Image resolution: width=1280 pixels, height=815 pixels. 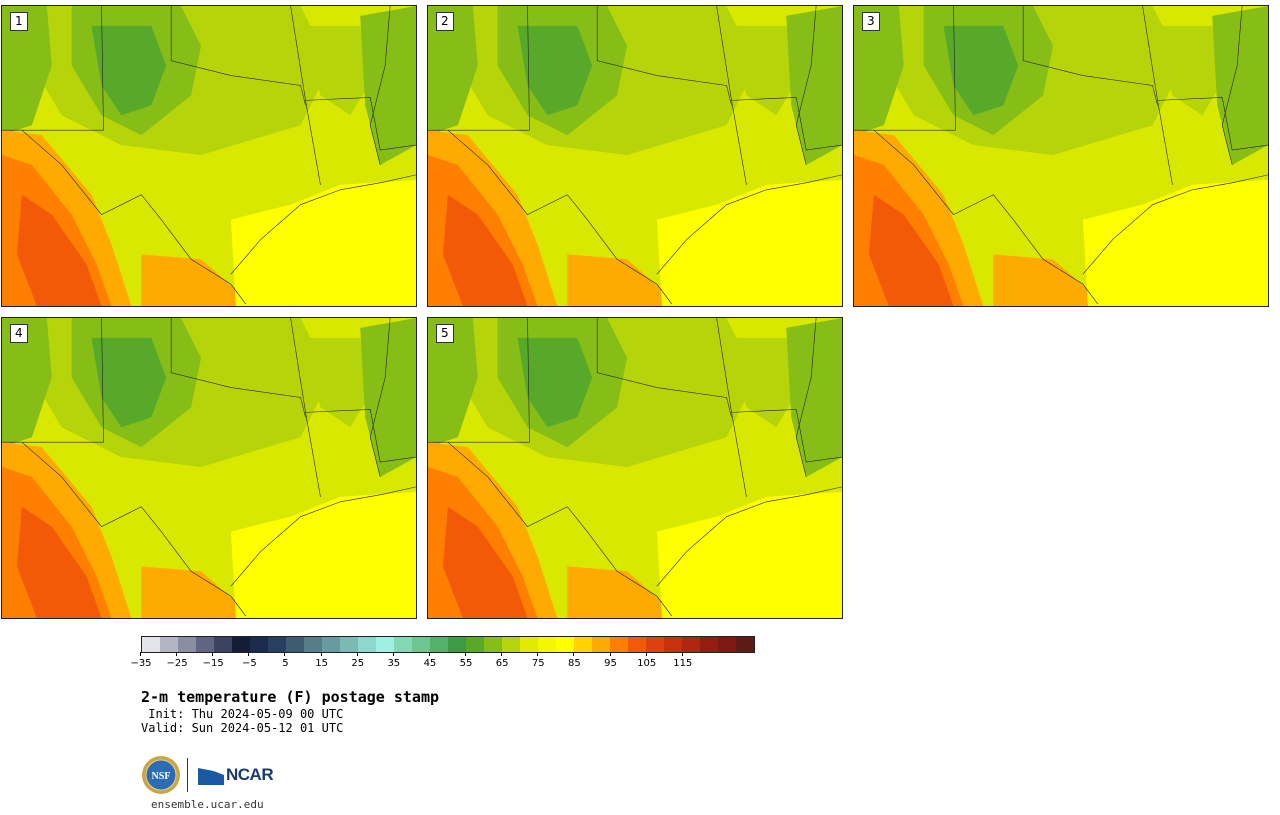 What do you see at coordinates (321, 663) in the screenshot?
I see `colorbar-tick-label: 15` at bounding box center [321, 663].